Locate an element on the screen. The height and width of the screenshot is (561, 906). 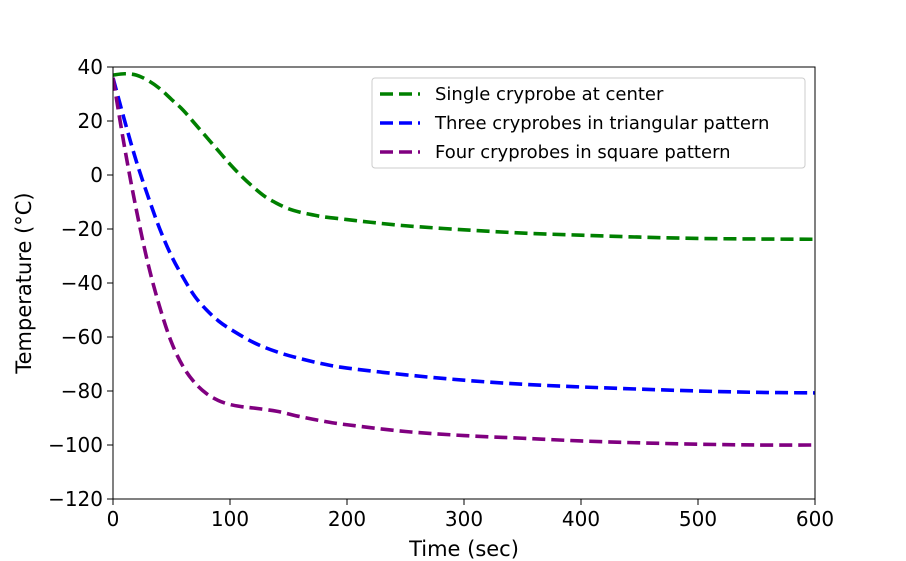
legend-box is located at coordinates (588, 123).